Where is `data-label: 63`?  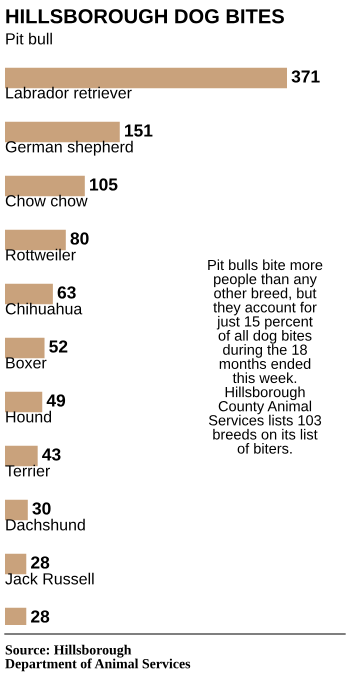 data-label: 63 is located at coordinates (67, 292).